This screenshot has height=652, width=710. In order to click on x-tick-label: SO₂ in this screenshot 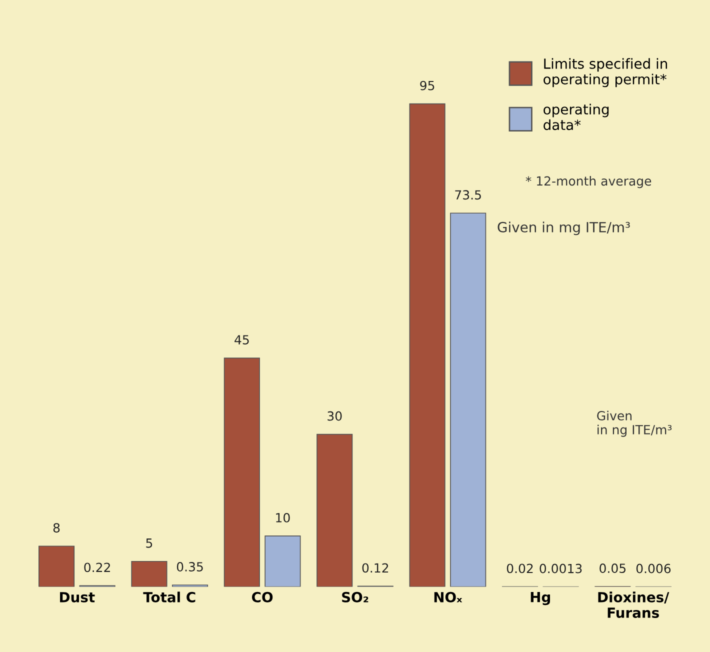, I will do `click(355, 597)`.